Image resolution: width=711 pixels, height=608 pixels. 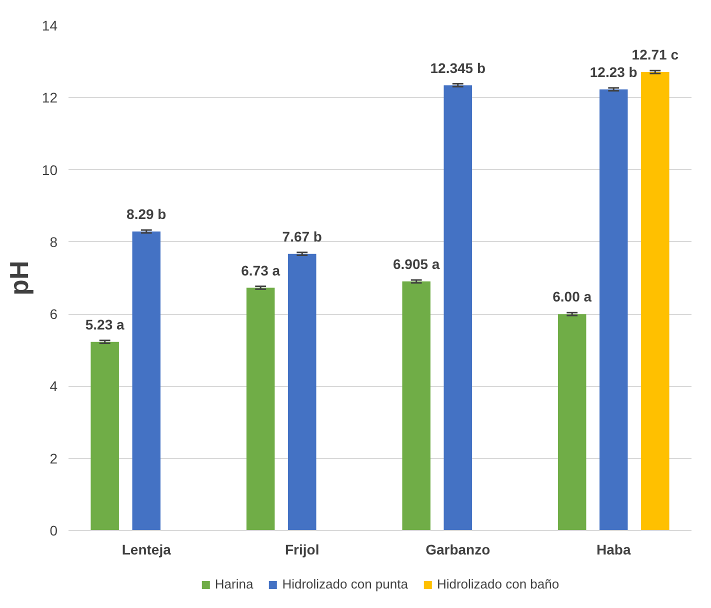 What do you see at coordinates (655, 54) in the screenshot?
I see `data-label: 12.71 c` at bounding box center [655, 54].